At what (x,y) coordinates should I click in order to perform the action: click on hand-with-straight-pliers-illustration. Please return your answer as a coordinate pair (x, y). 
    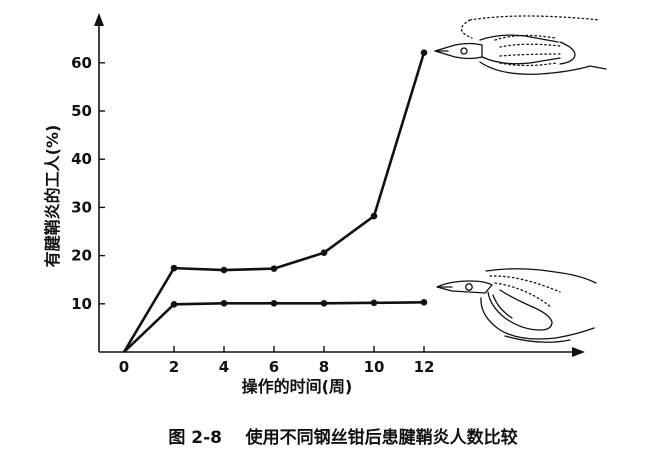
    Looking at the image, I should click on (520, 45).